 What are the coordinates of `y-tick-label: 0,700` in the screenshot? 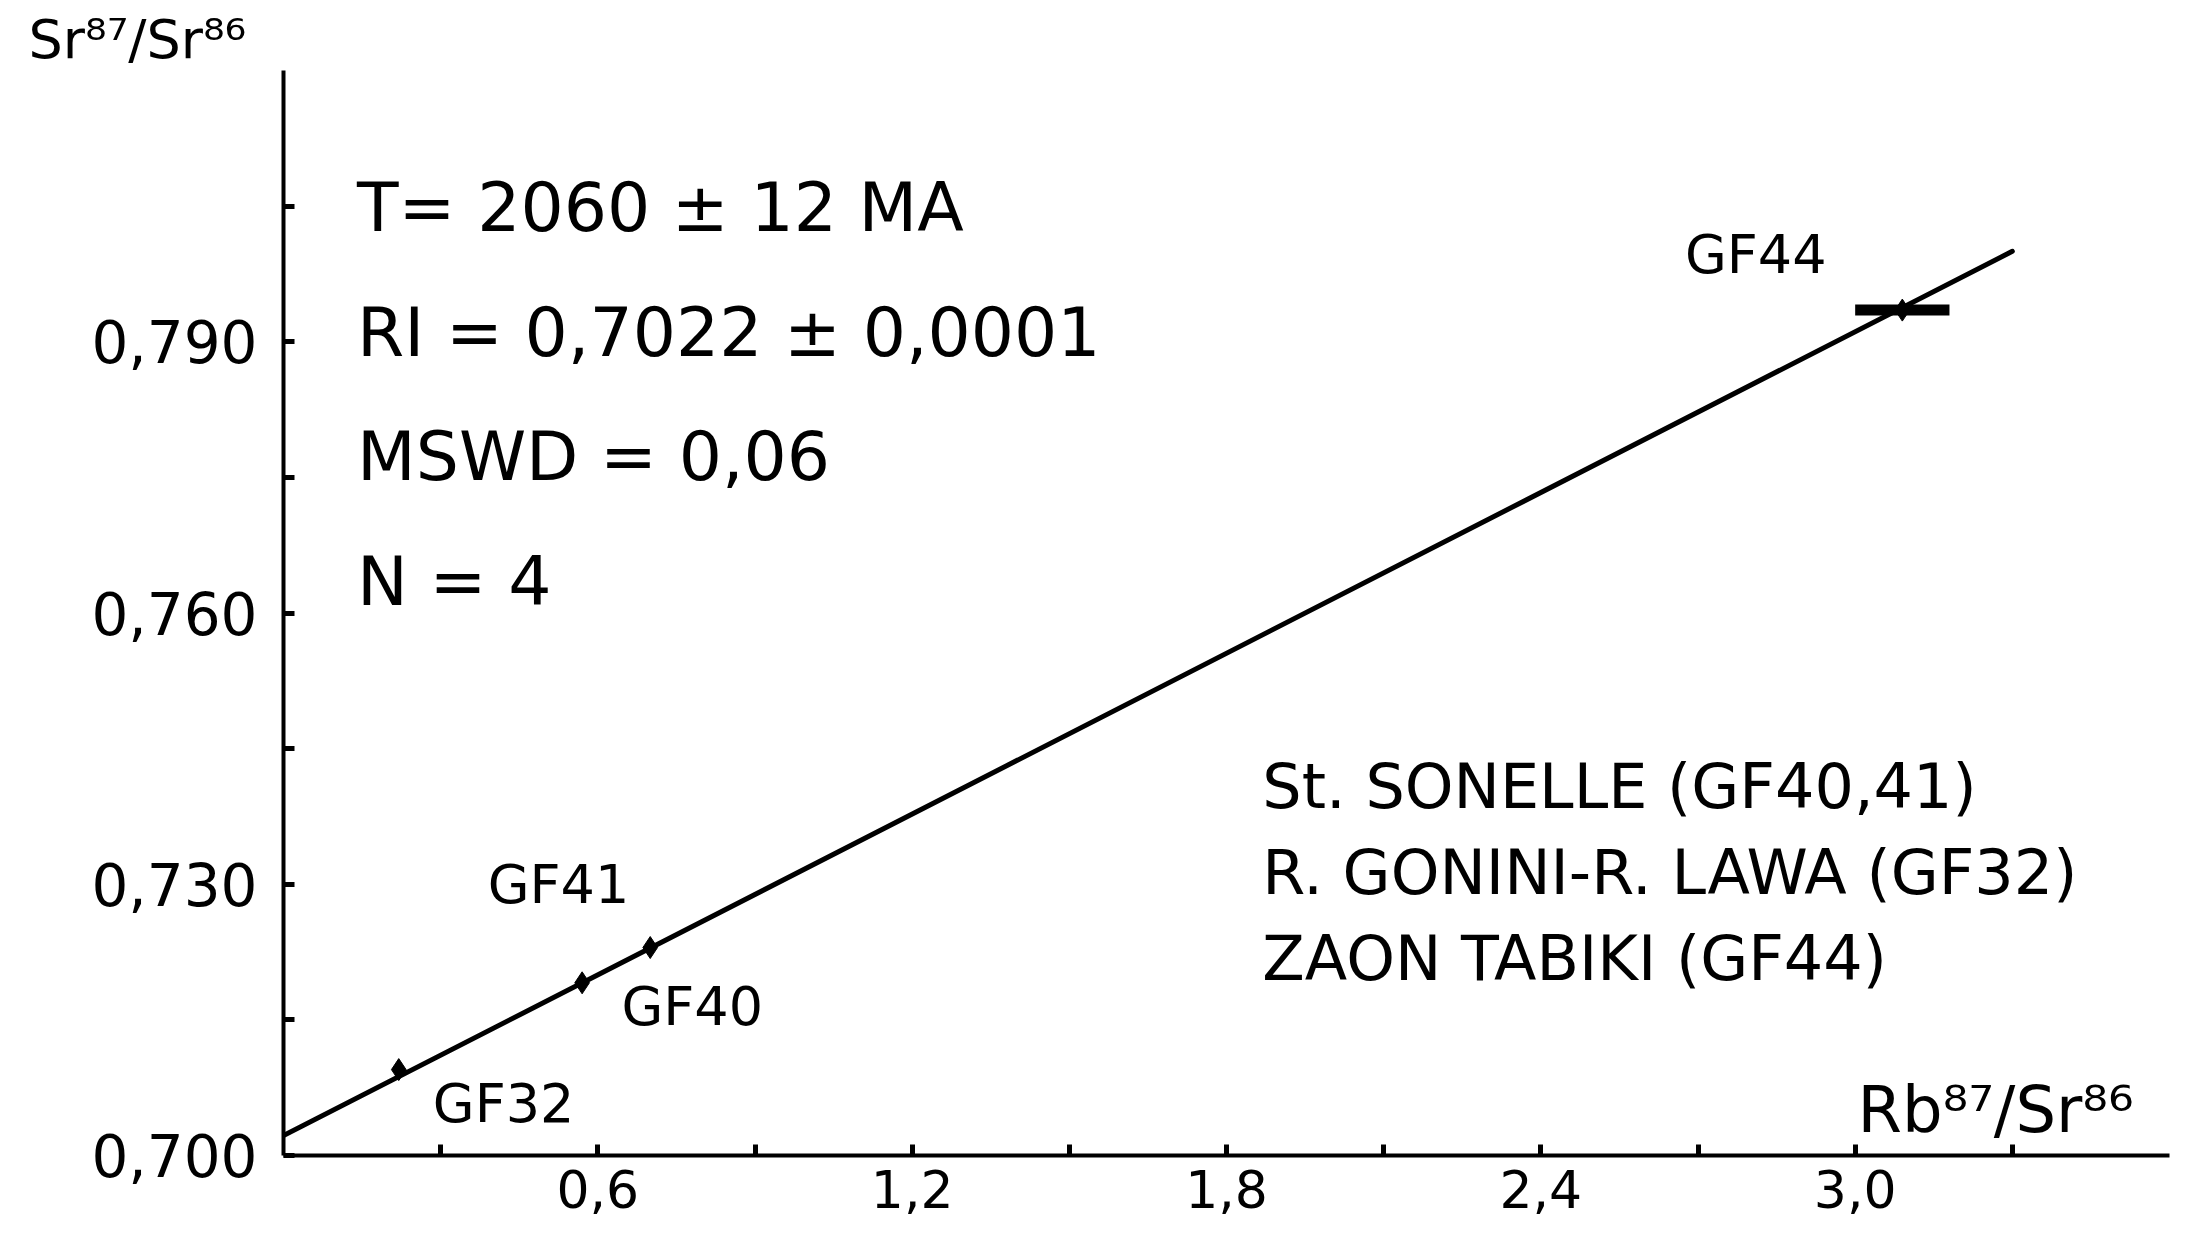 It's located at (174, 1157).